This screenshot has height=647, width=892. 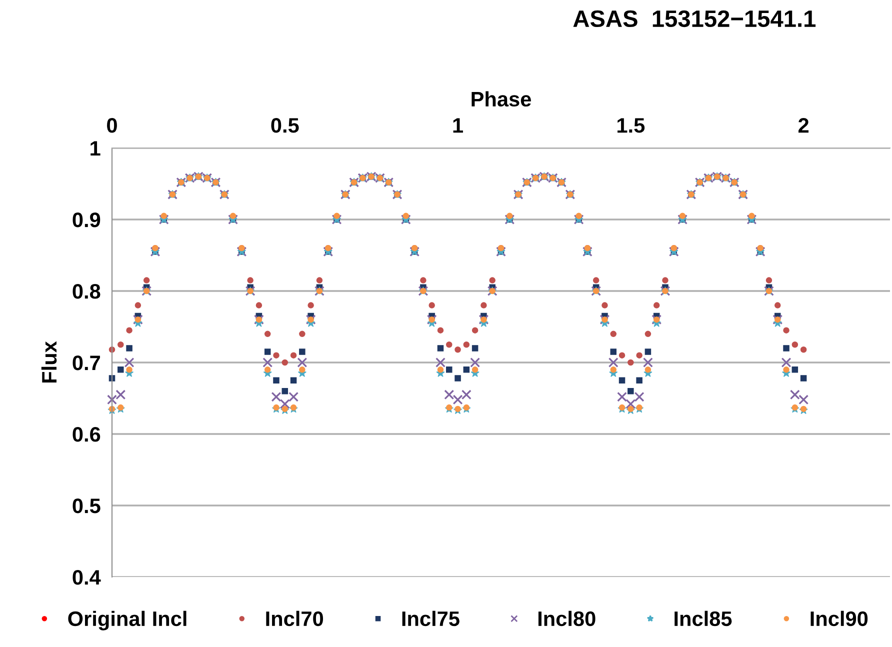 I want to click on x-axis-title: Phase, so click(x=501, y=99).